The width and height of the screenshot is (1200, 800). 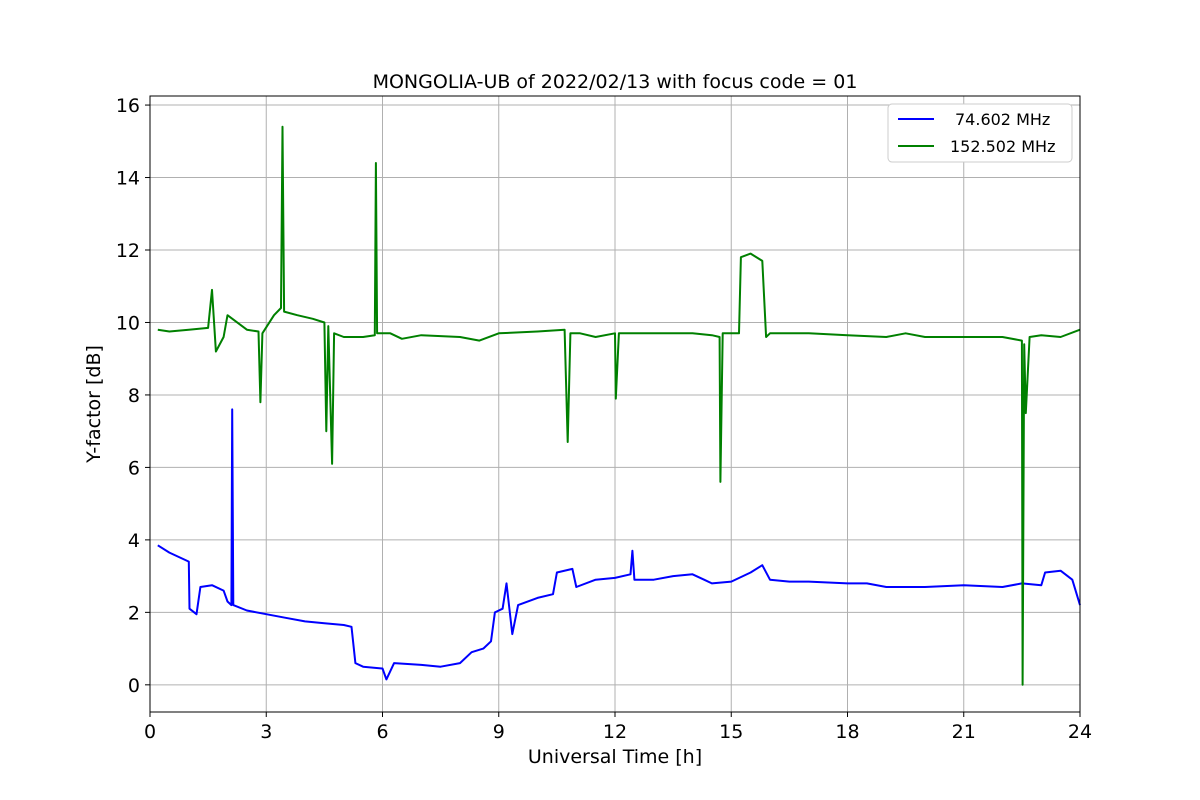 What do you see at coordinates (128, 251) in the screenshot?
I see `y-tick-label: 12` at bounding box center [128, 251].